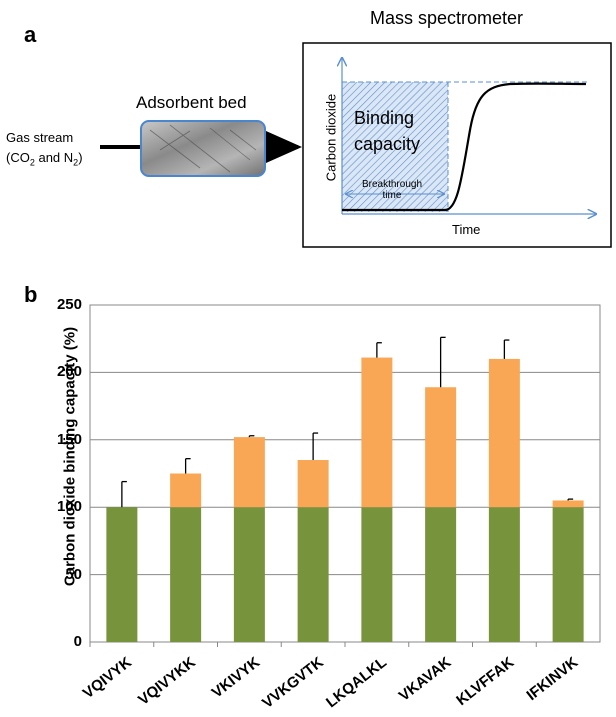 The image size is (616, 717). I want to click on mass-spectrometer-title: Mass spectrometer, so click(447, 18).